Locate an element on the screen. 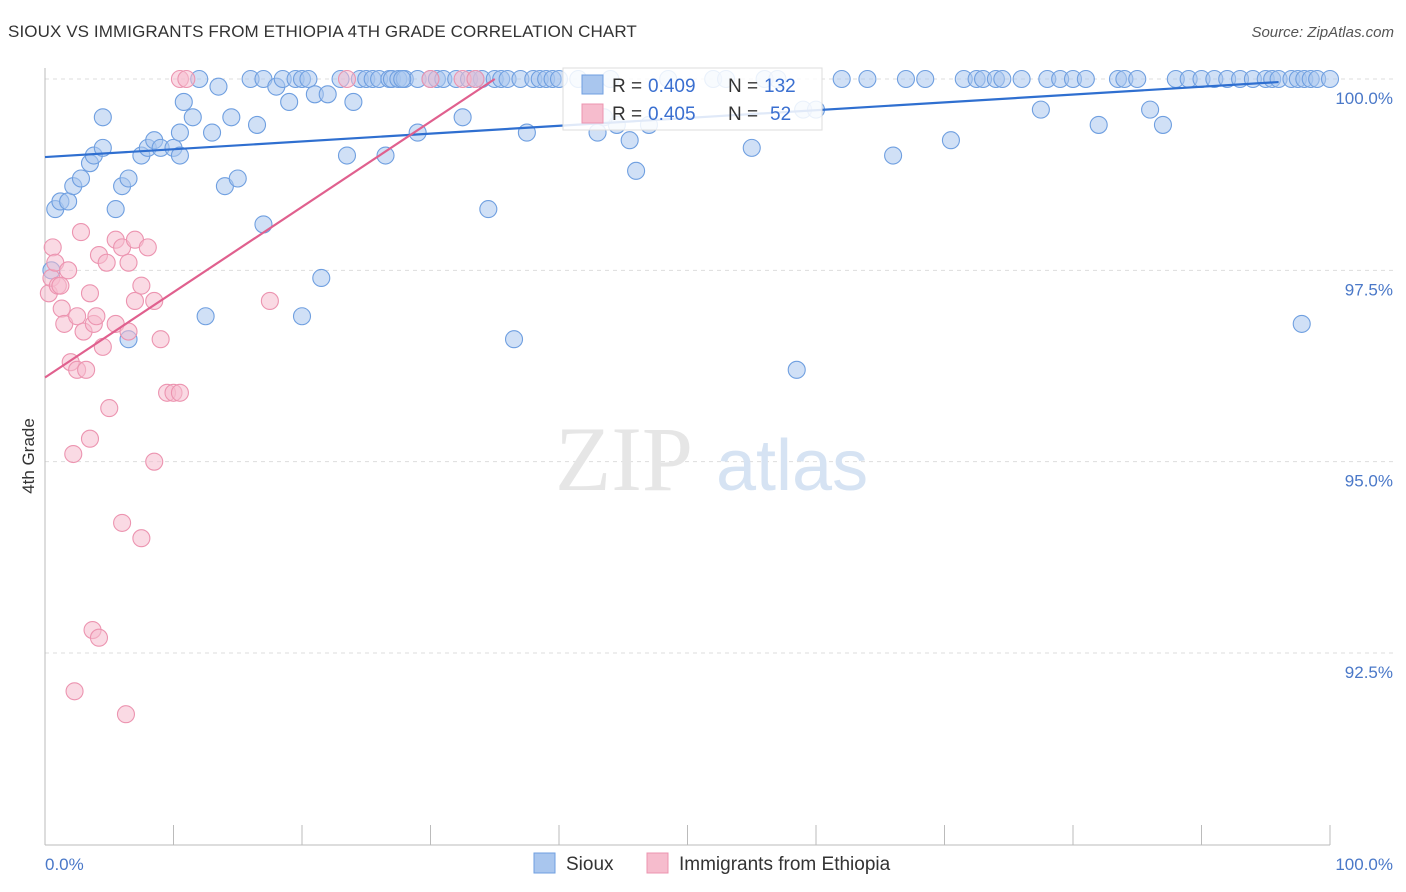 Image resolution: width=1406 pixels, height=892 pixels. legend-r-value-sioux: 0.409 is located at coordinates (672, 86).